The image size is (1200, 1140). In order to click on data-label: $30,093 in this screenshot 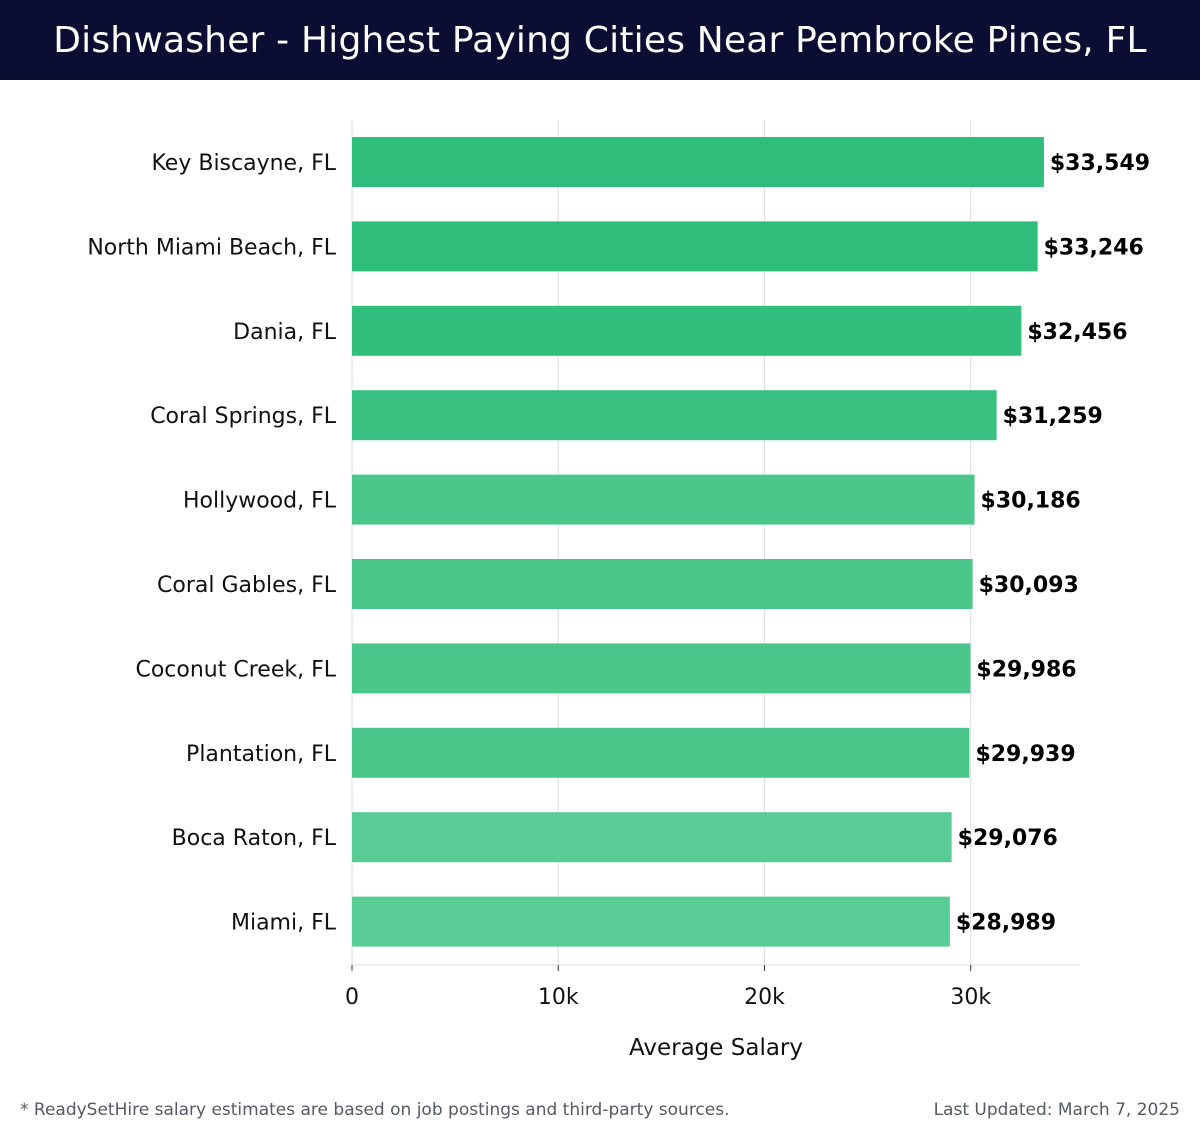, I will do `click(1029, 585)`.